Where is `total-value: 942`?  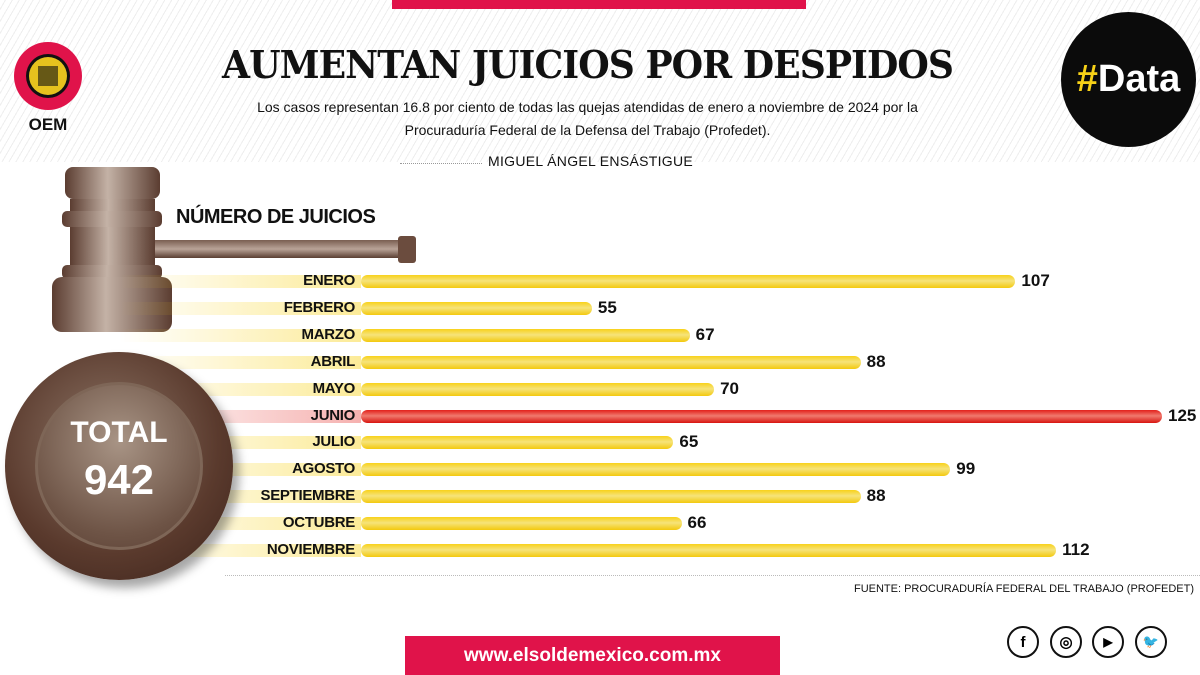 total-value: 942 is located at coordinates (119, 479).